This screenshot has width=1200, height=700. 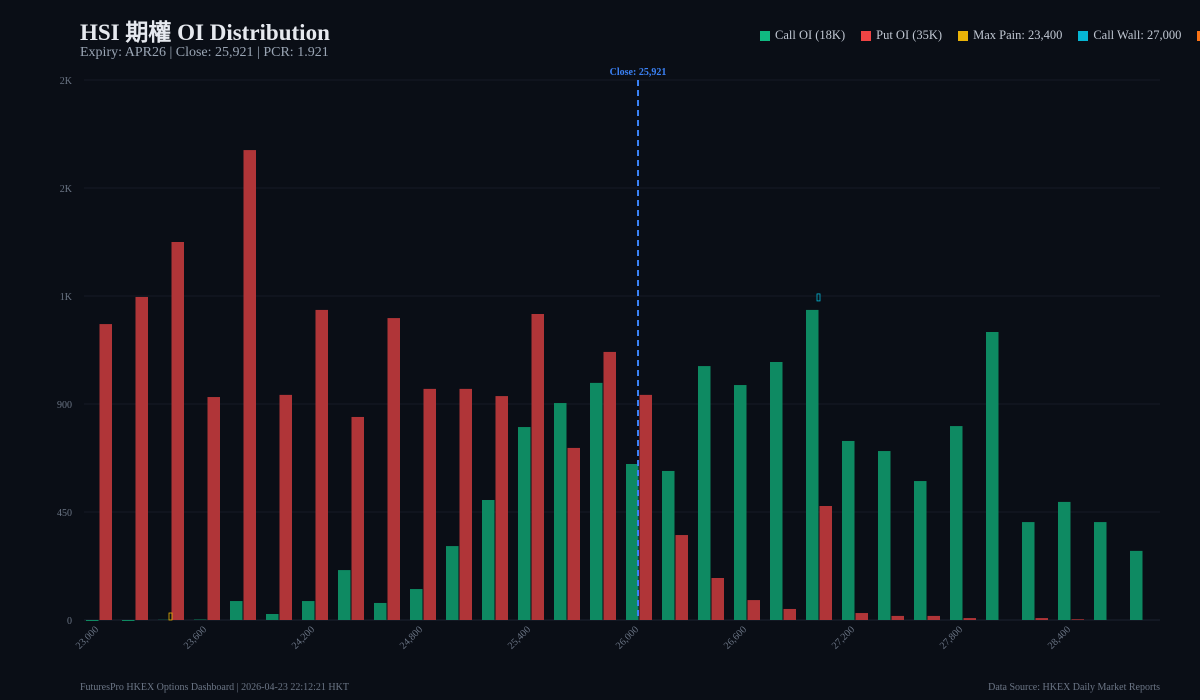 I want to click on x-tick-label: 26,000, so click(x=627, y=637).